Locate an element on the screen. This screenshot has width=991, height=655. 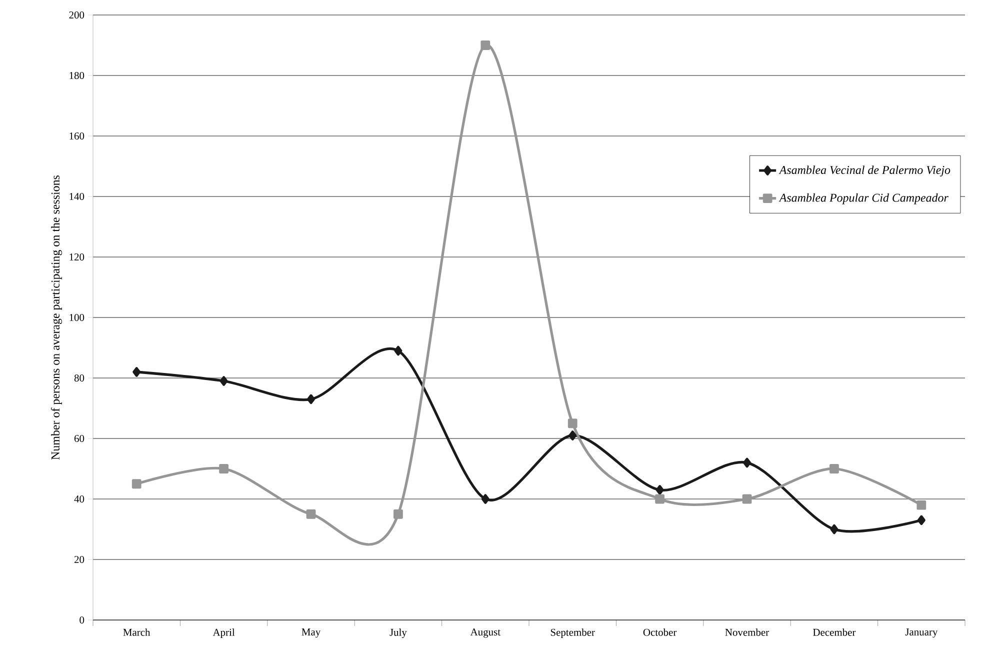
x-tick-label: January is located at coordinates (921, 633).